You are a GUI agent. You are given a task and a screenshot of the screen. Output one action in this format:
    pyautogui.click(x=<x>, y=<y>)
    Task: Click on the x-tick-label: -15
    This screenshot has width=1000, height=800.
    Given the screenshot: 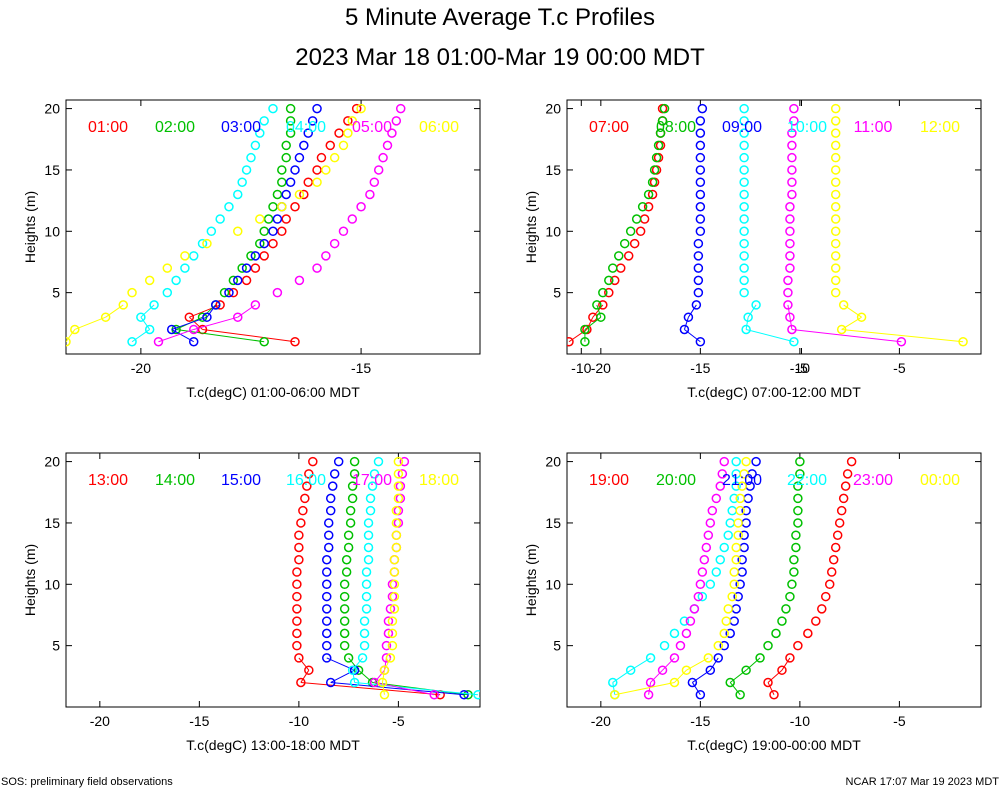 What is the action you would take?
    pyautogui.click(x=700, y=721)
    